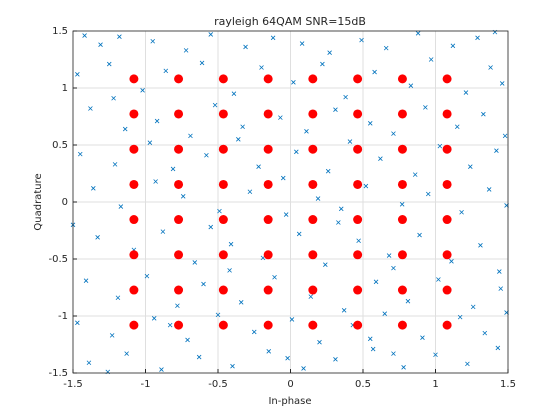  I want to click on x-tick-label: -0.5, so click(218, 384).